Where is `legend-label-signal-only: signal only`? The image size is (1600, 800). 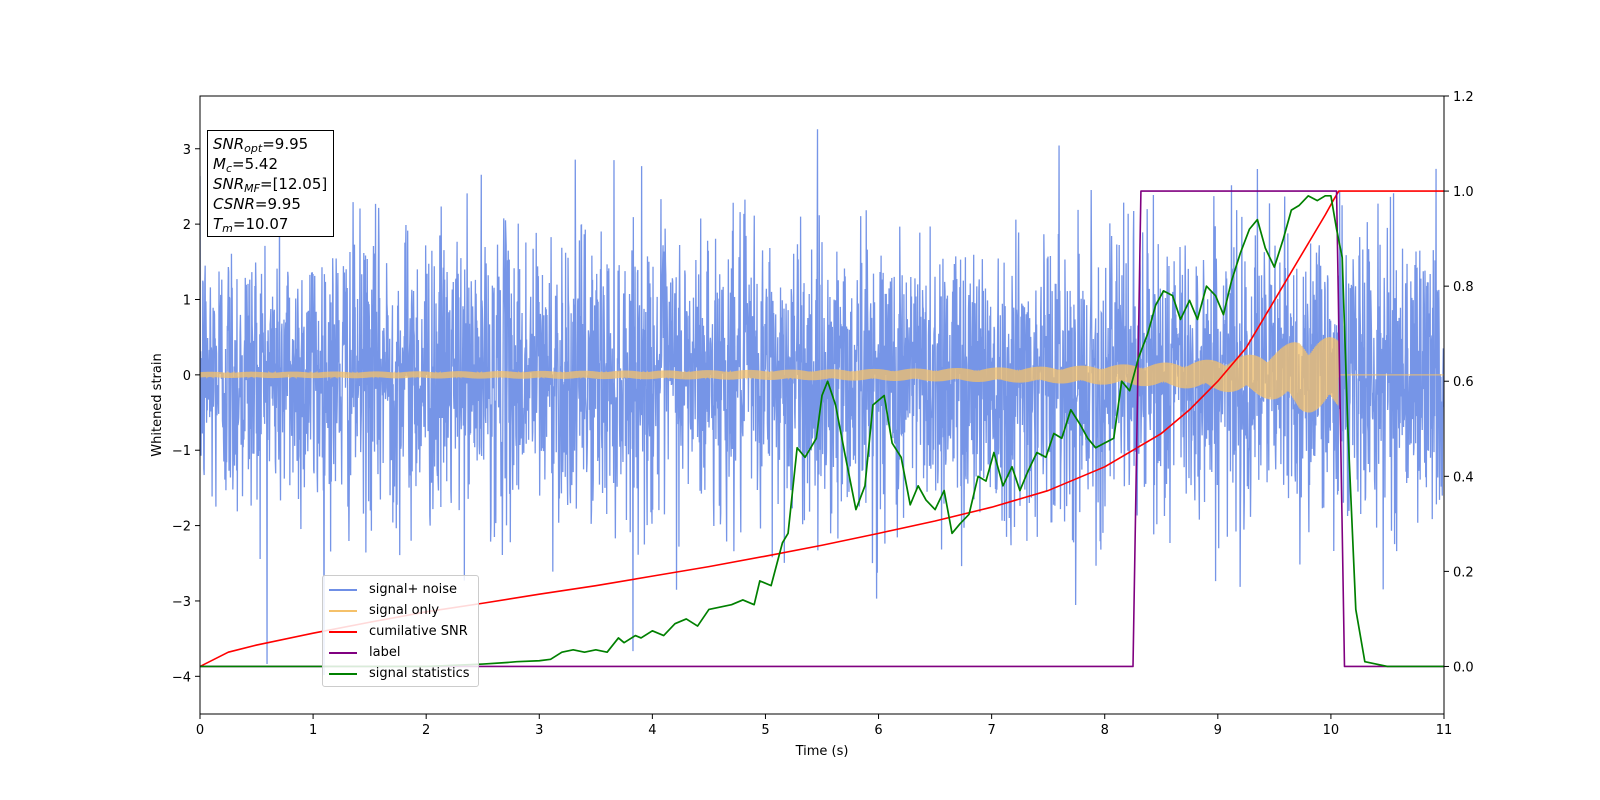
legend-label-signal-only: signal only is located at coordinates (404, 610).